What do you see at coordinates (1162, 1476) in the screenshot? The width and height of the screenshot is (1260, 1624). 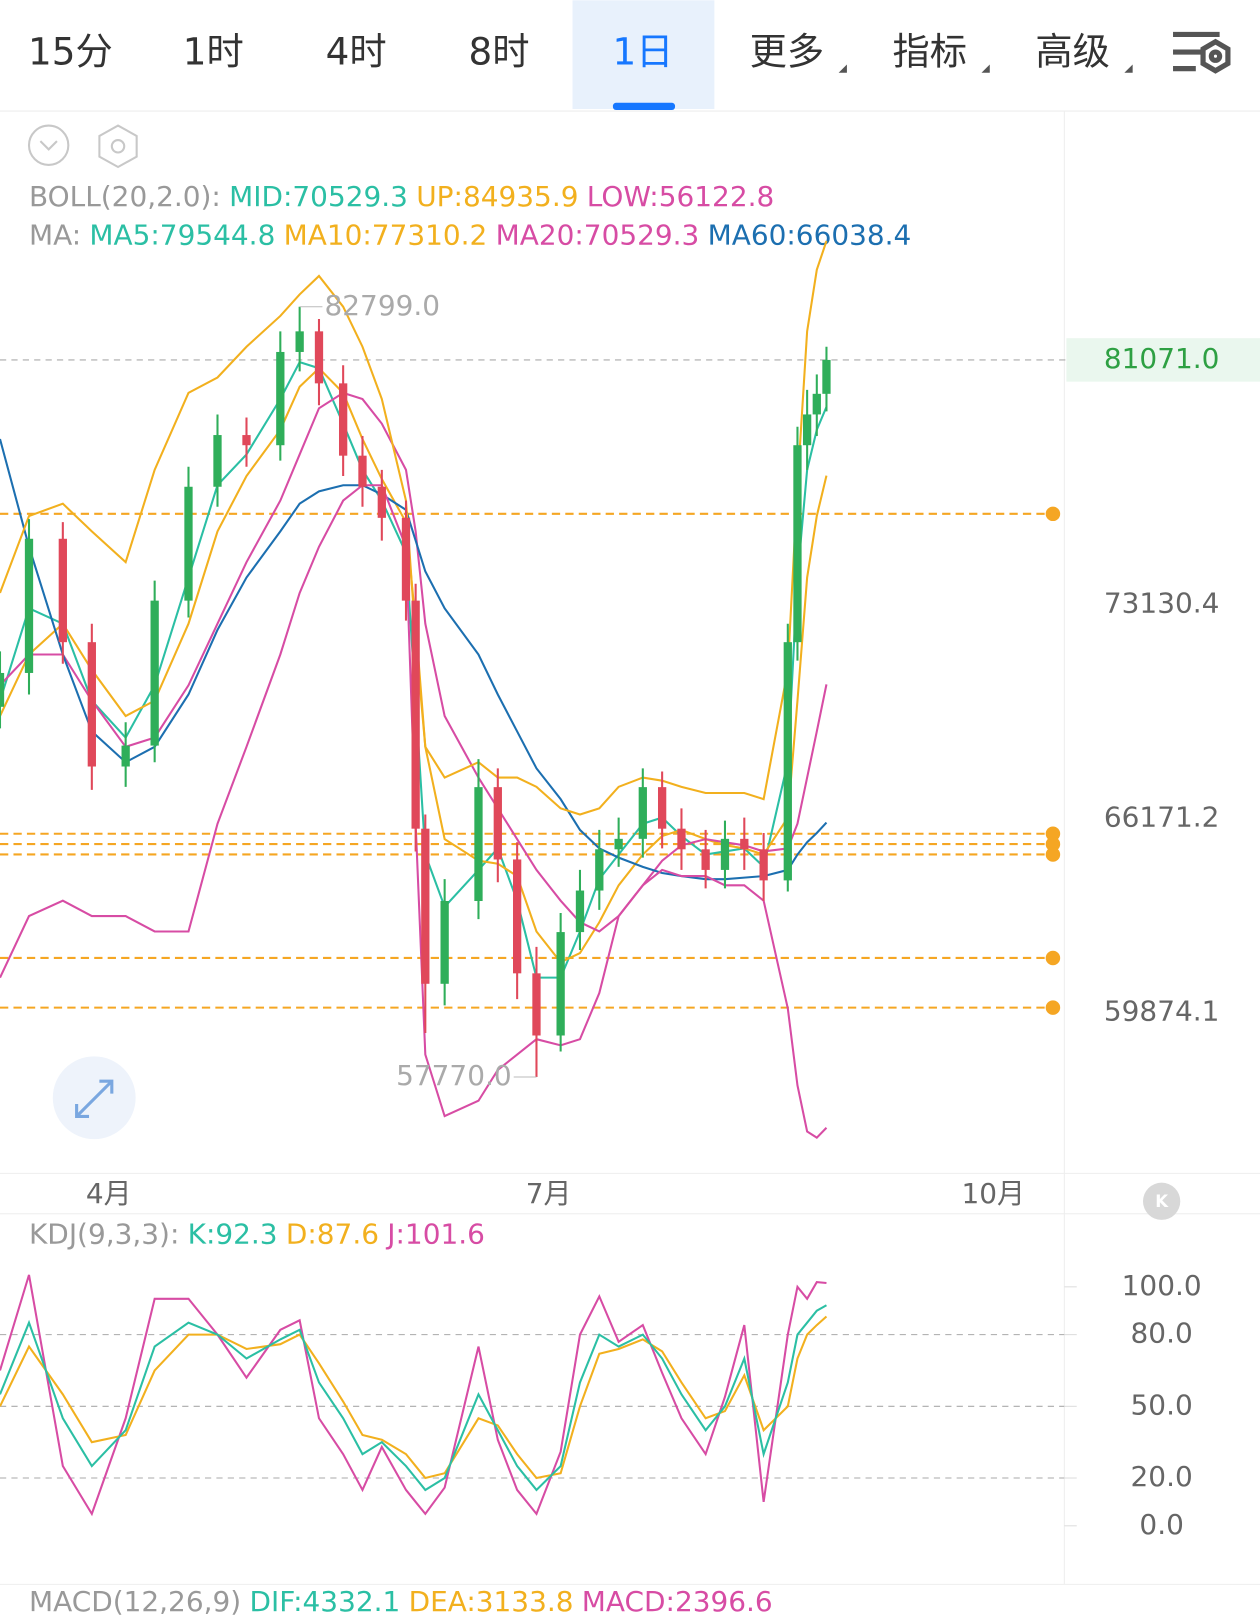 I see `y-tick-label: 20.0` at bounding box center [1162, 1476].